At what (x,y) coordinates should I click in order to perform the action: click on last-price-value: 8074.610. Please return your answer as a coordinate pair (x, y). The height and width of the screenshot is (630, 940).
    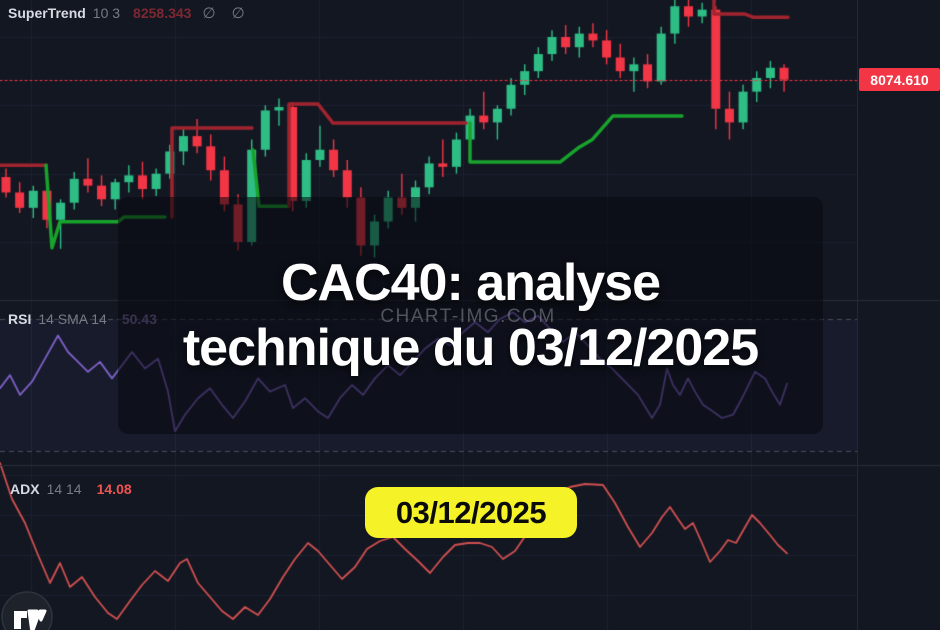
    Looking at the image, I should click on (899, 79).